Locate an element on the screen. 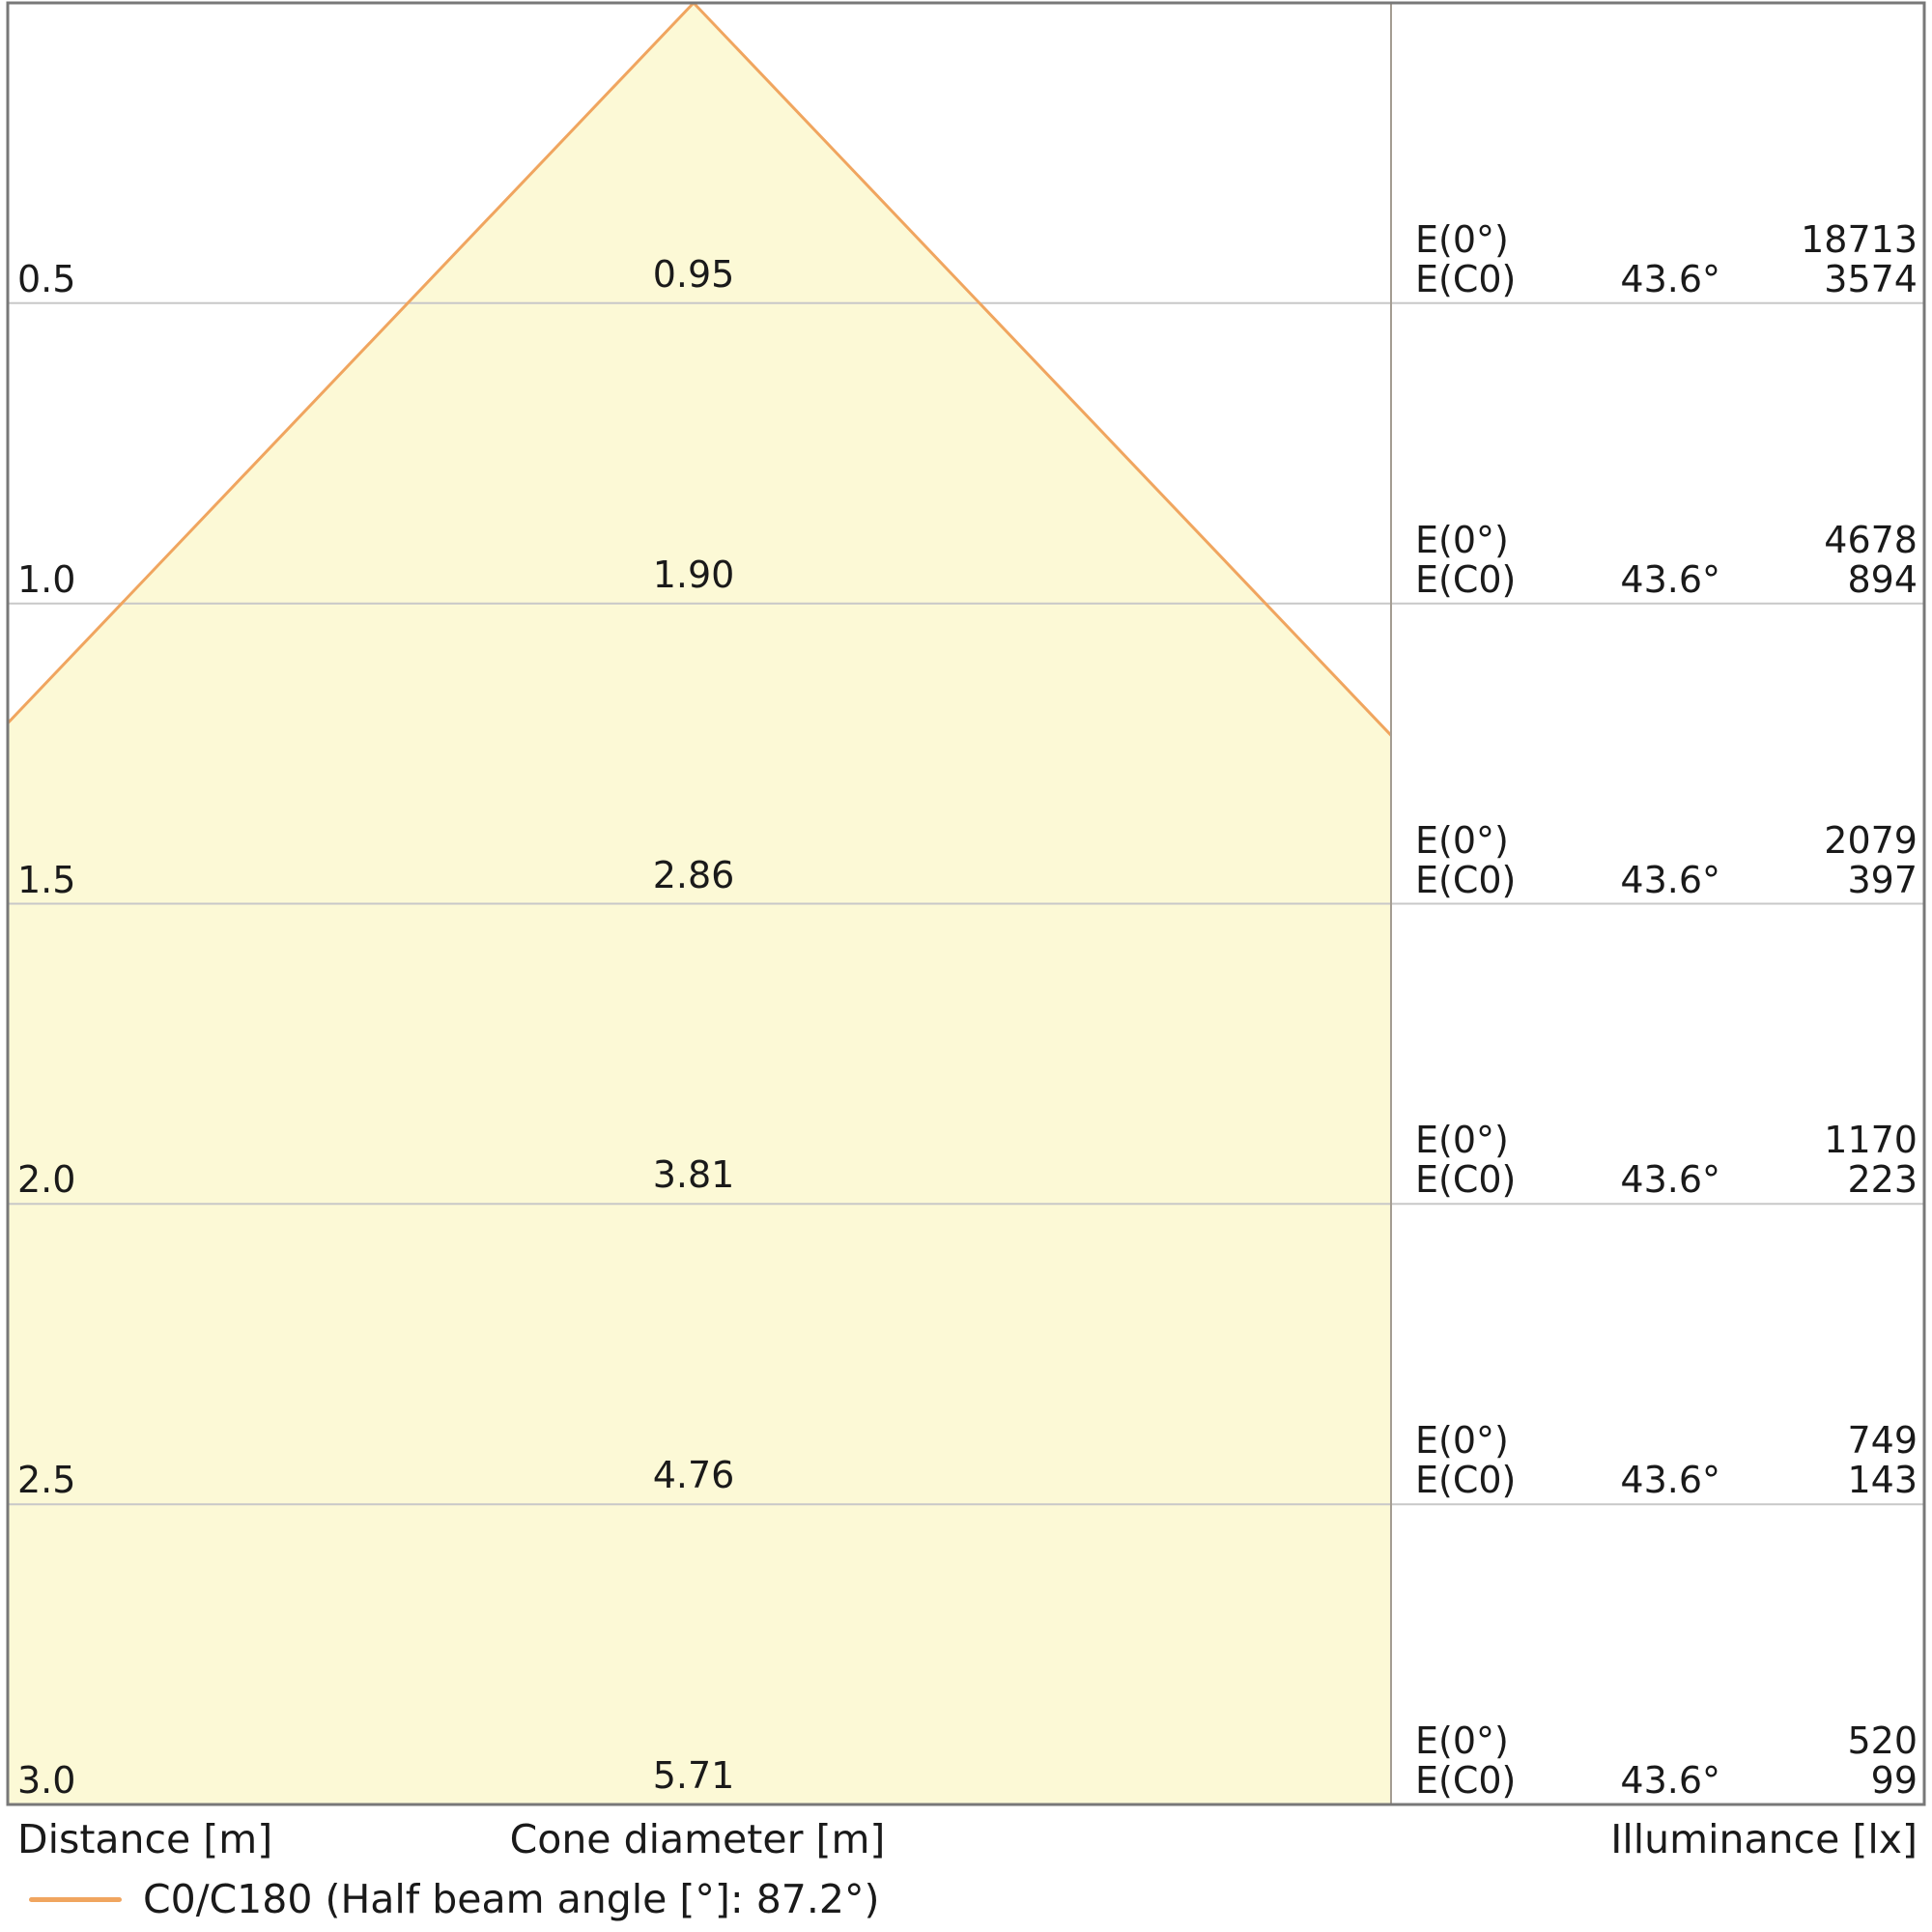  distance-value-label: 1.5 is located at coordinates (46, 879).